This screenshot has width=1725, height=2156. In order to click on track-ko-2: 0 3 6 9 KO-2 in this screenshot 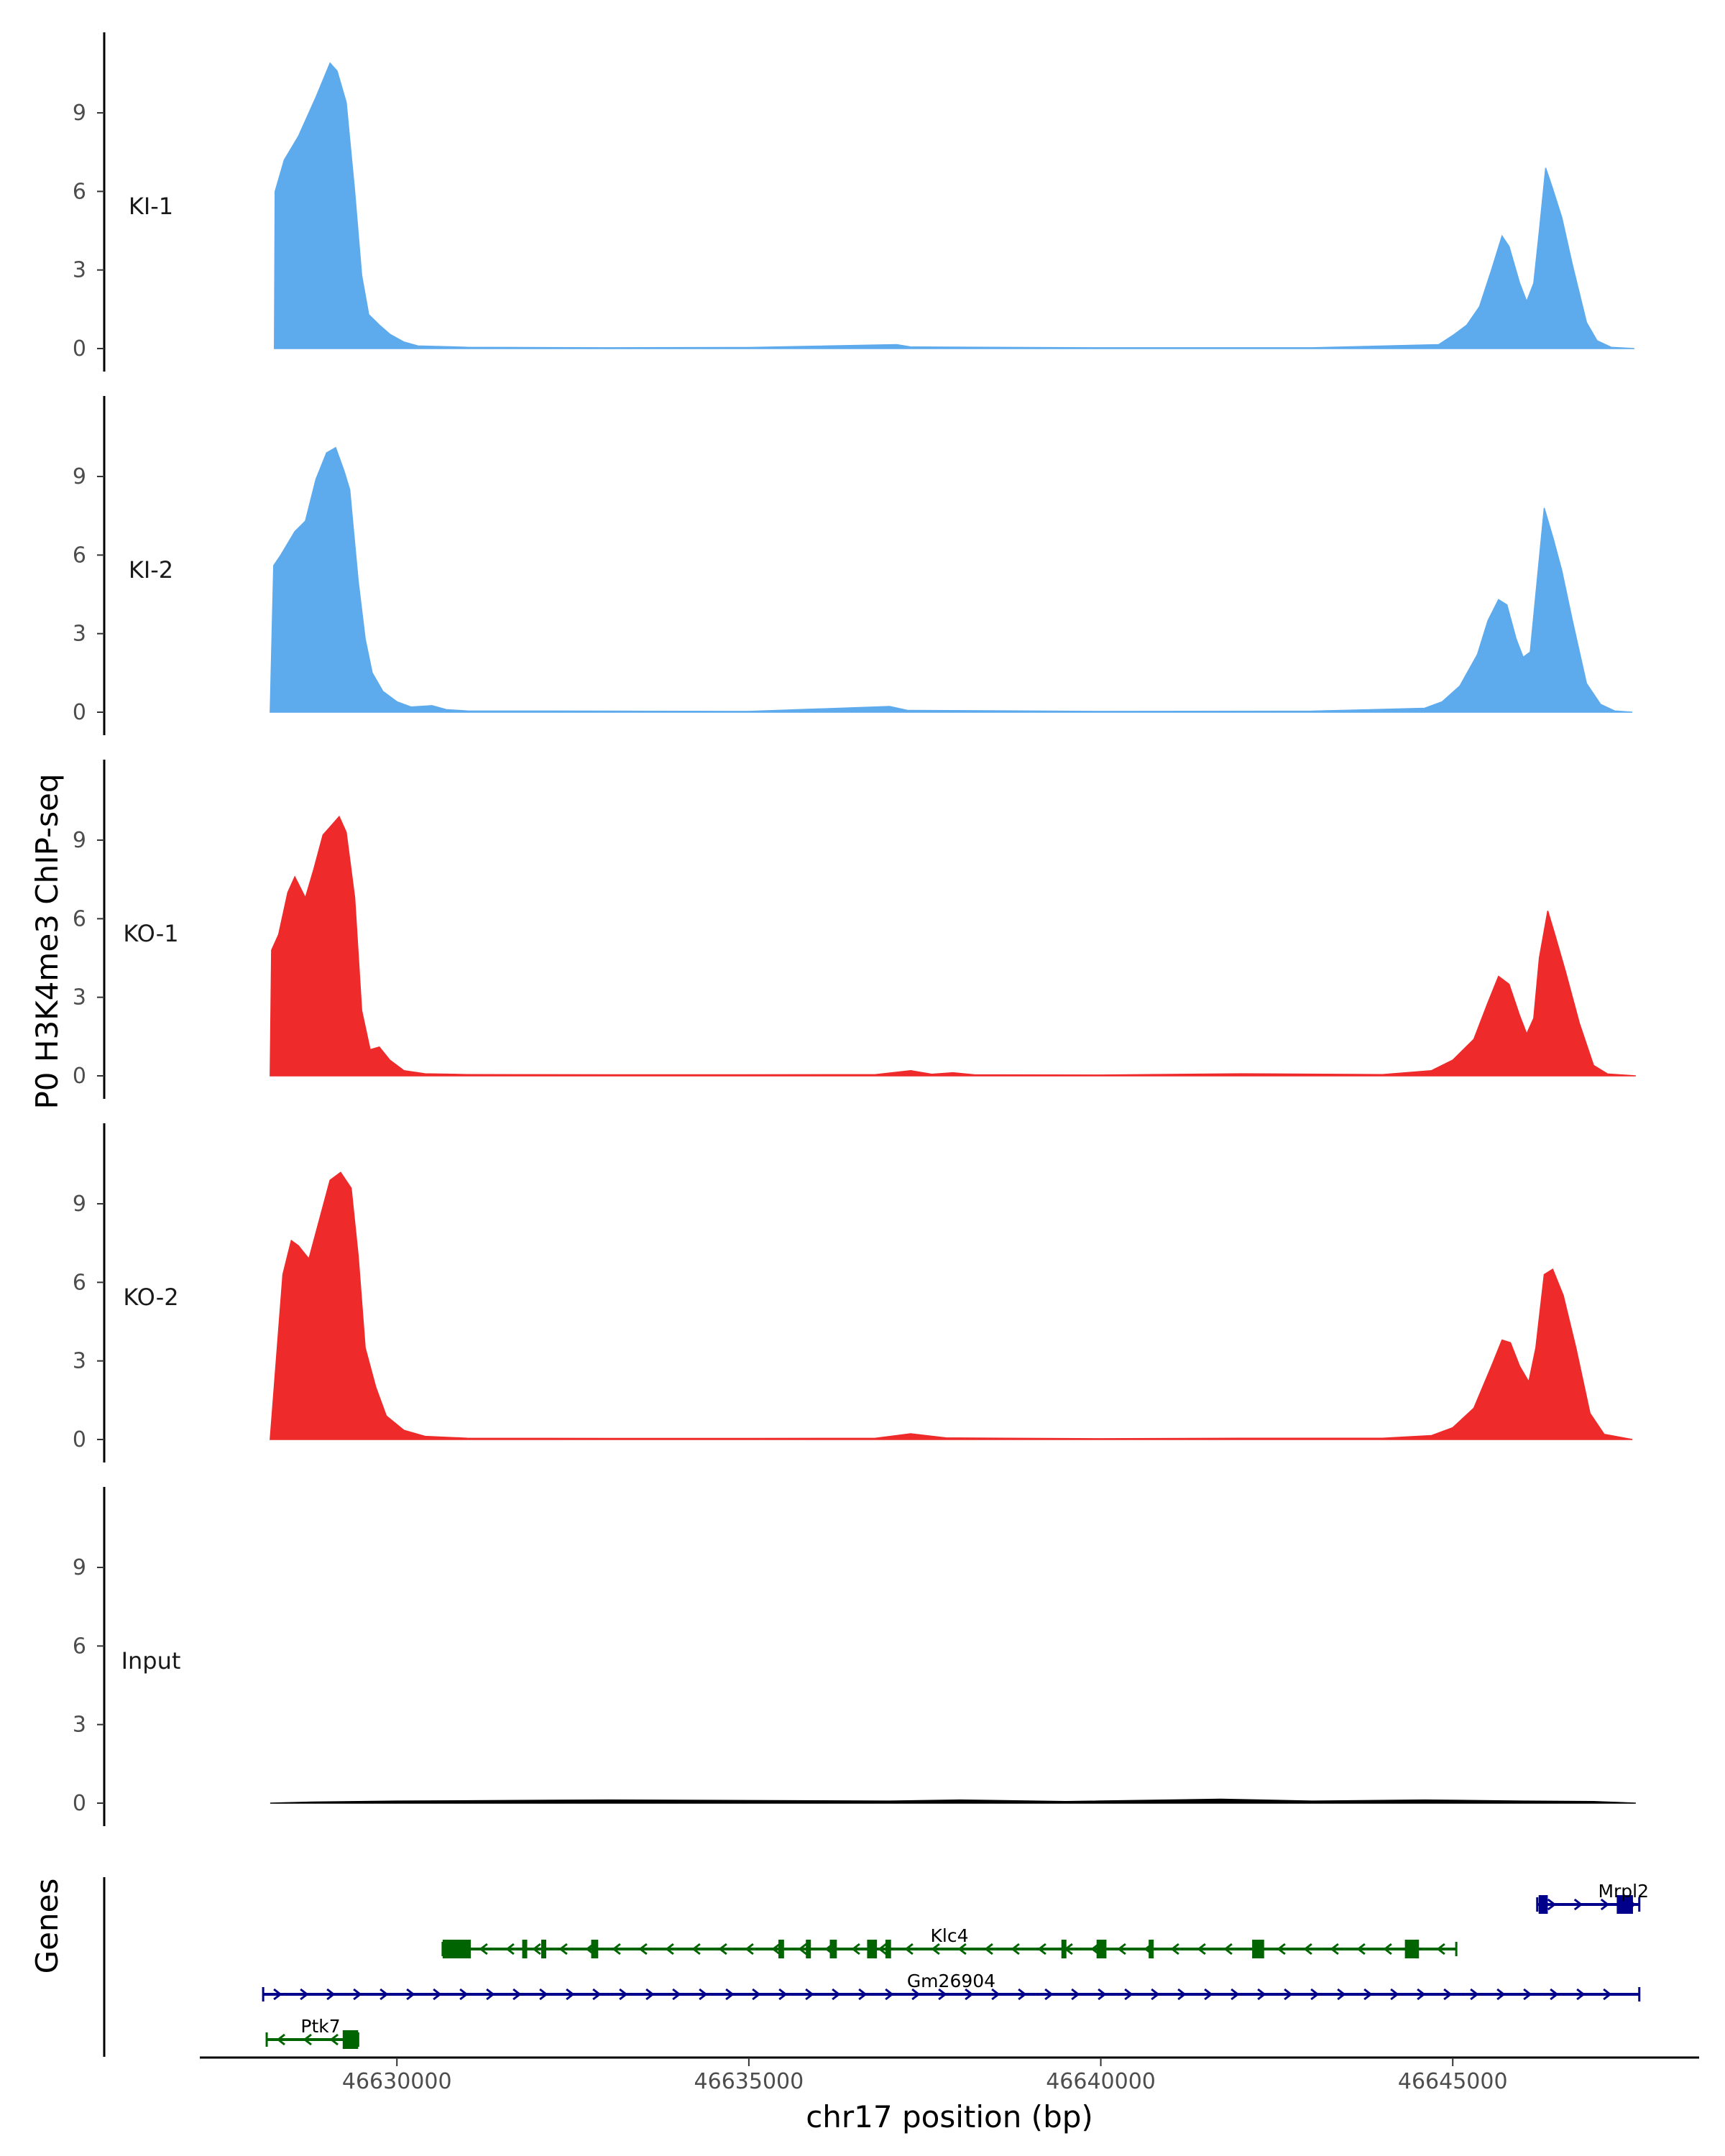, I will do `click(853, 1292)`.